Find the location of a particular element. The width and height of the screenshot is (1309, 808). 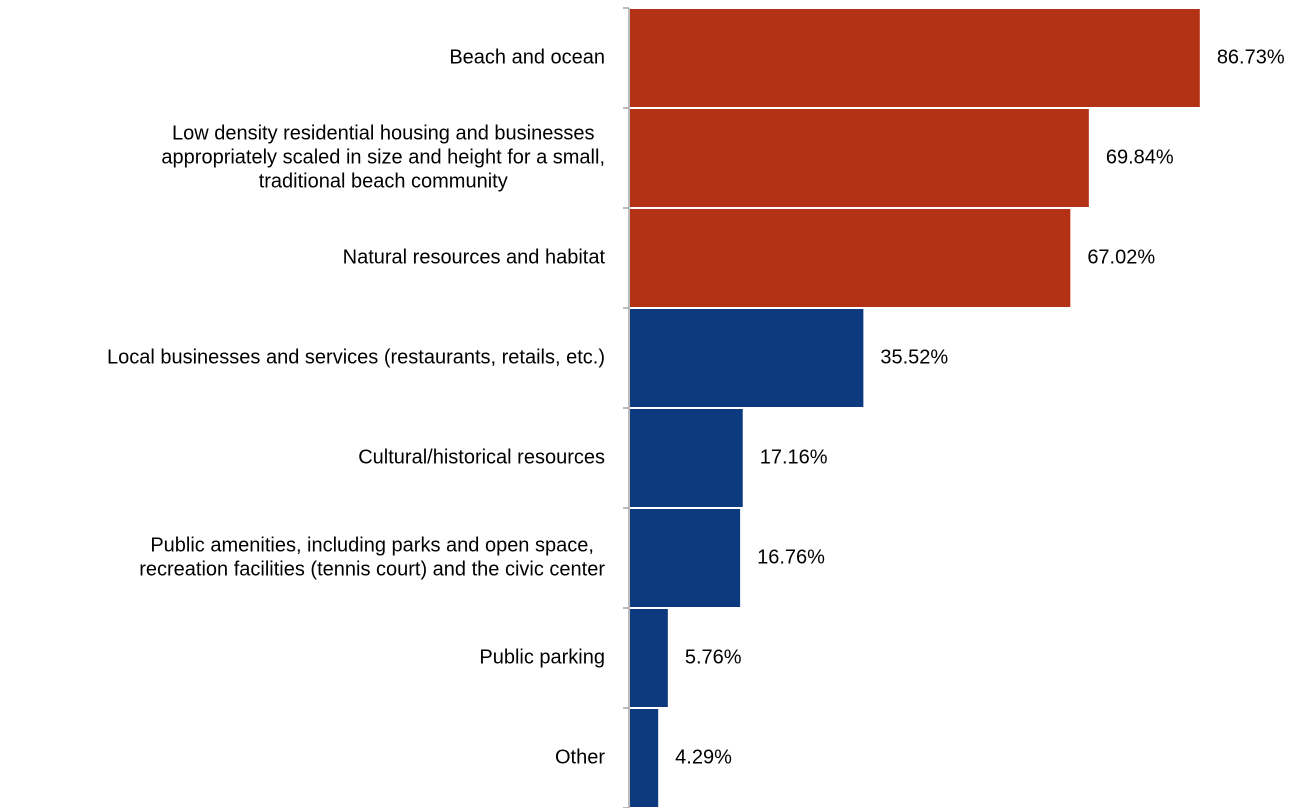

data-label: 35.52% is located at coordinates (914, 357).